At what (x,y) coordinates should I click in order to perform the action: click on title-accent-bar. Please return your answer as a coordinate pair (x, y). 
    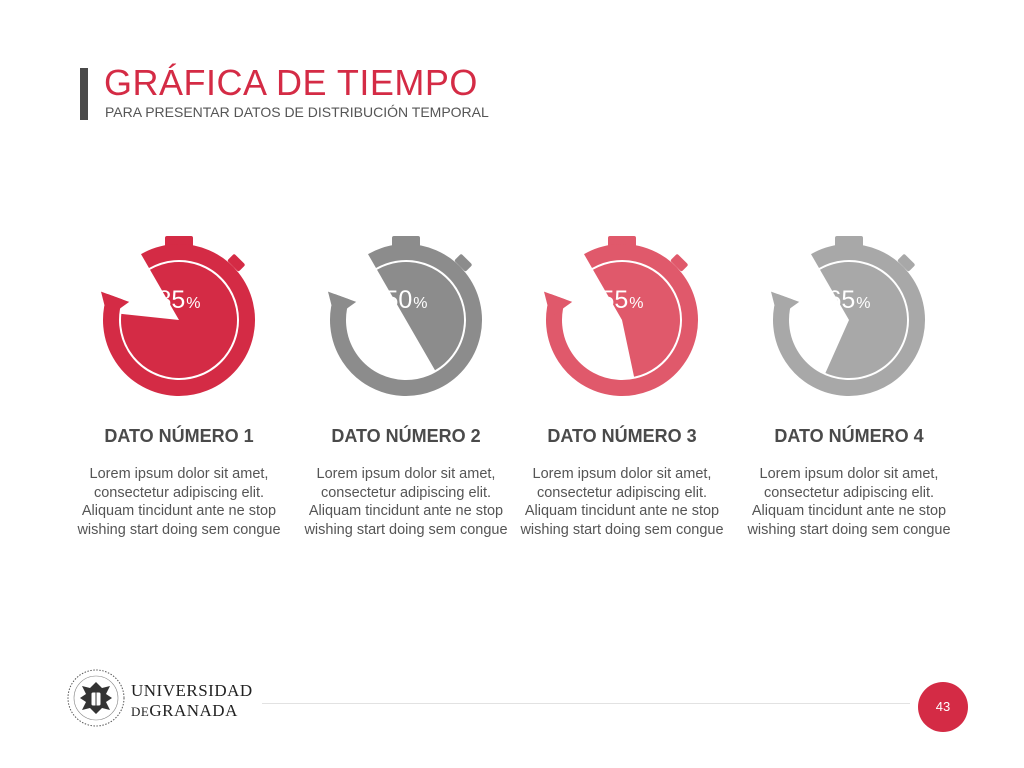
    Looking at the image, I should click on (84, 94).